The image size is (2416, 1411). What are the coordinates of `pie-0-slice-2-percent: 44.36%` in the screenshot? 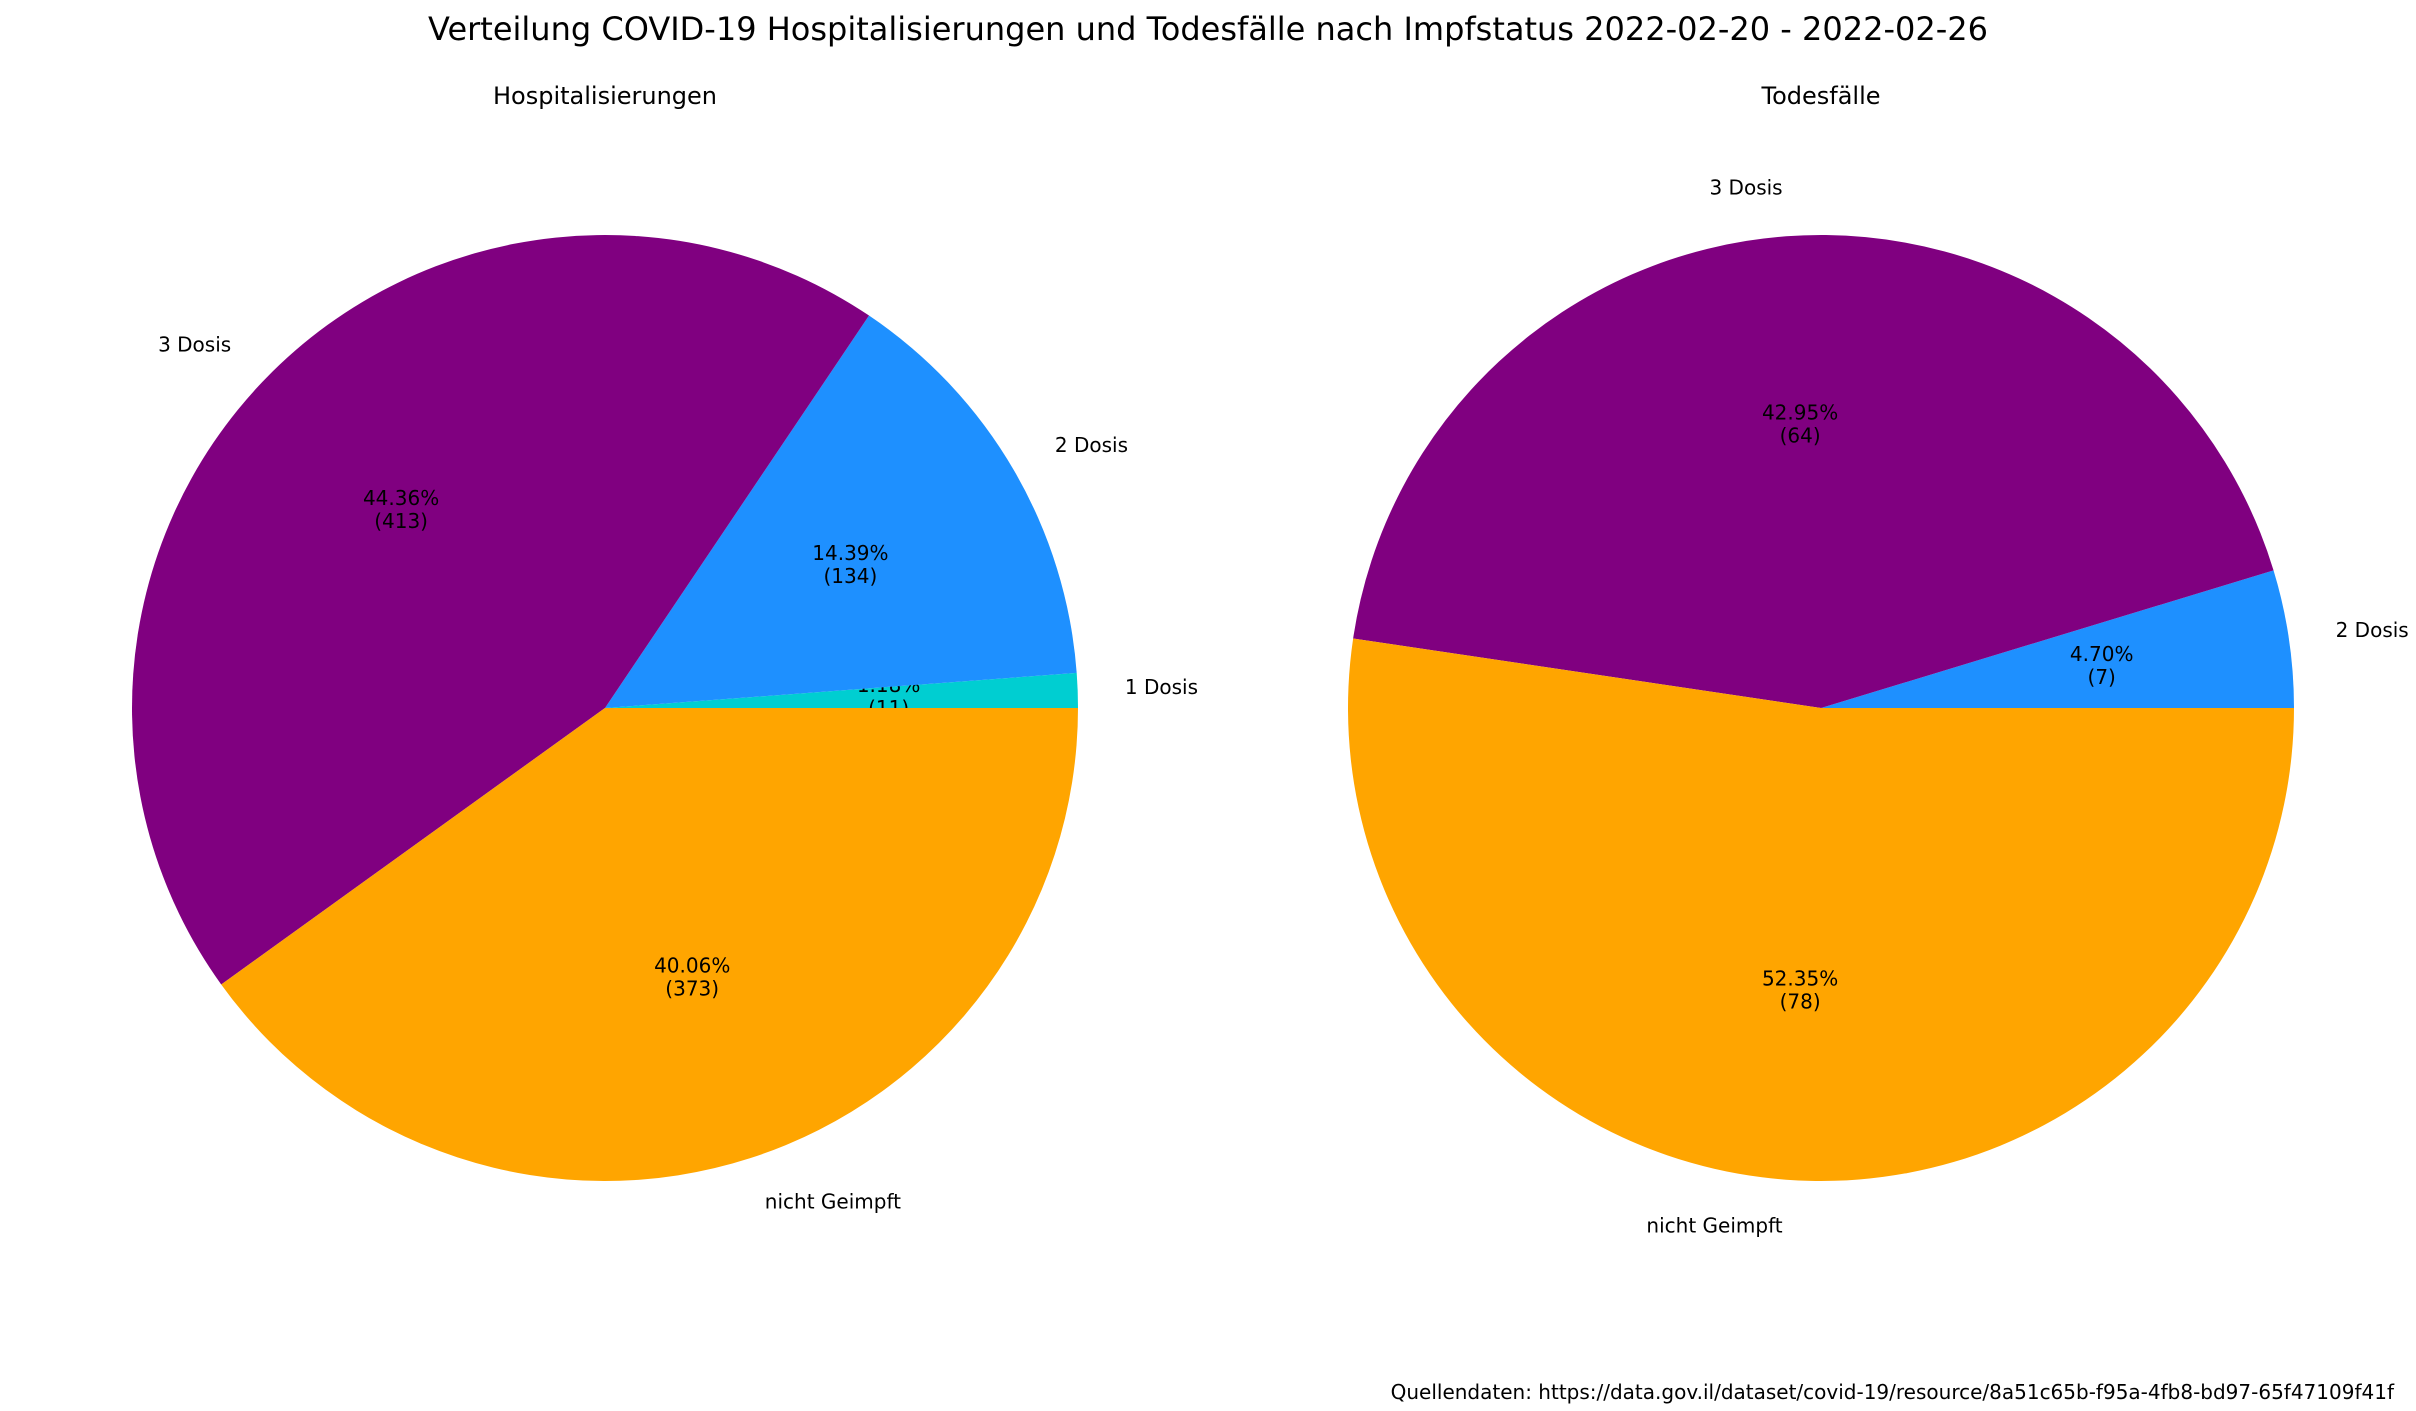 It's located at (401, 498).